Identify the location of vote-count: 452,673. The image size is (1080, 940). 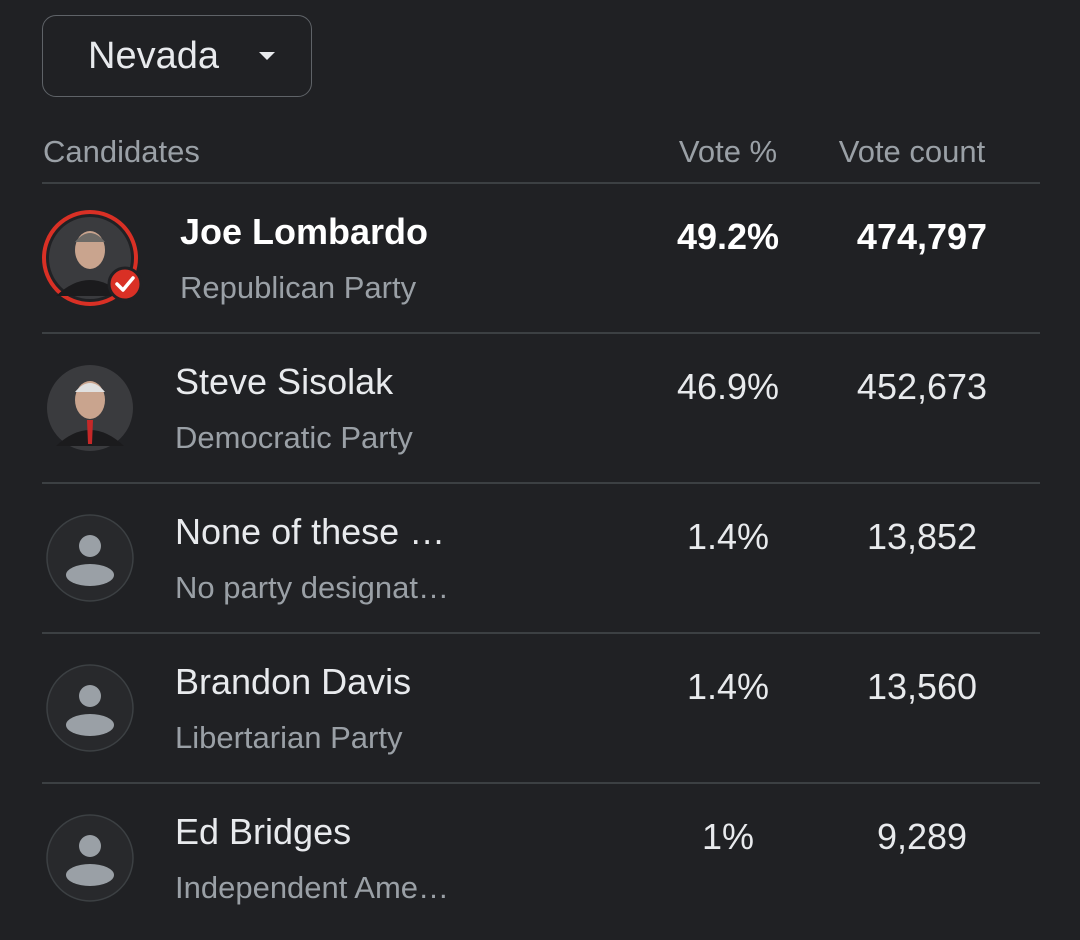
(922, 386).